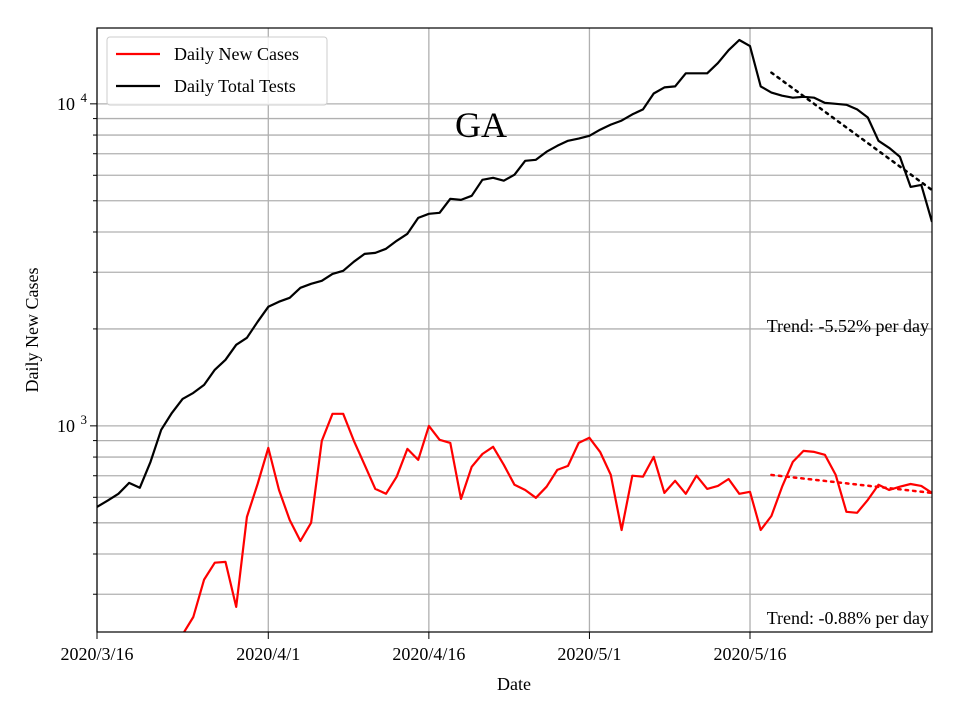  Describe the element at coordinates (750, 654) in the screenshot. I see `x-tick-label: 2020/5/16` at that location.